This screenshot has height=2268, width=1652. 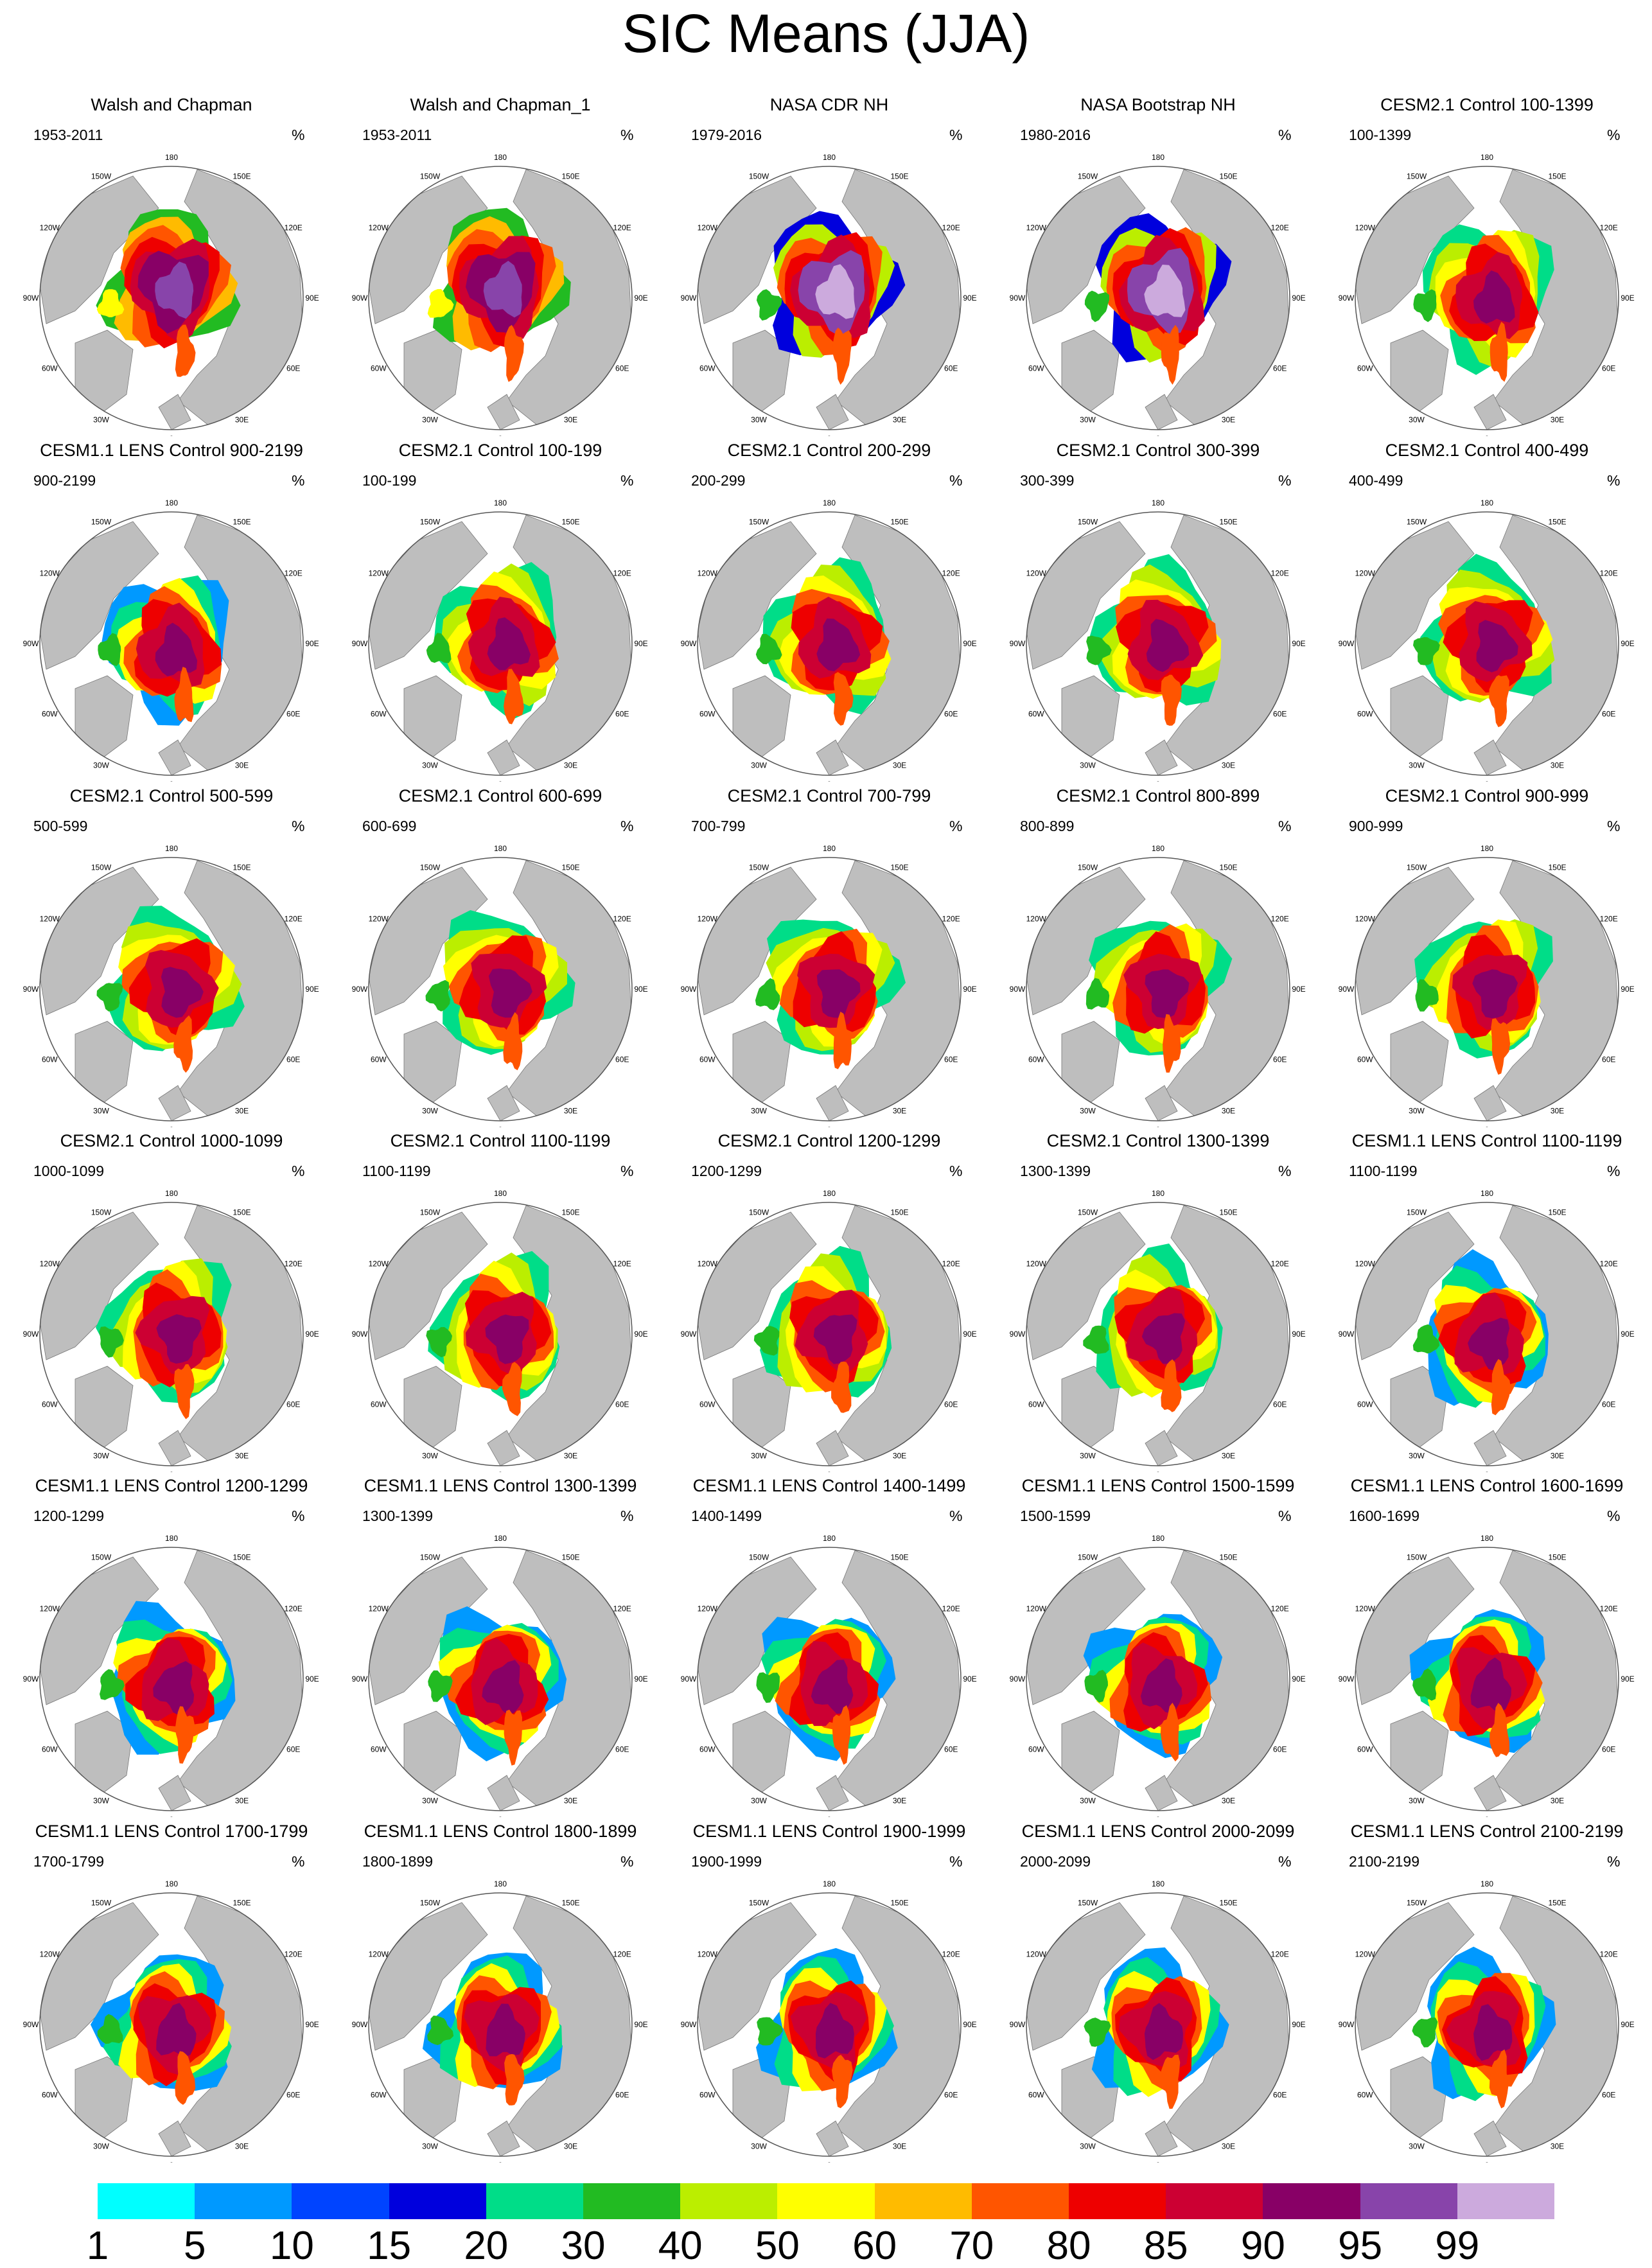 I want to click on panel-period: 1000-1099, so click(x=68, y=1171).